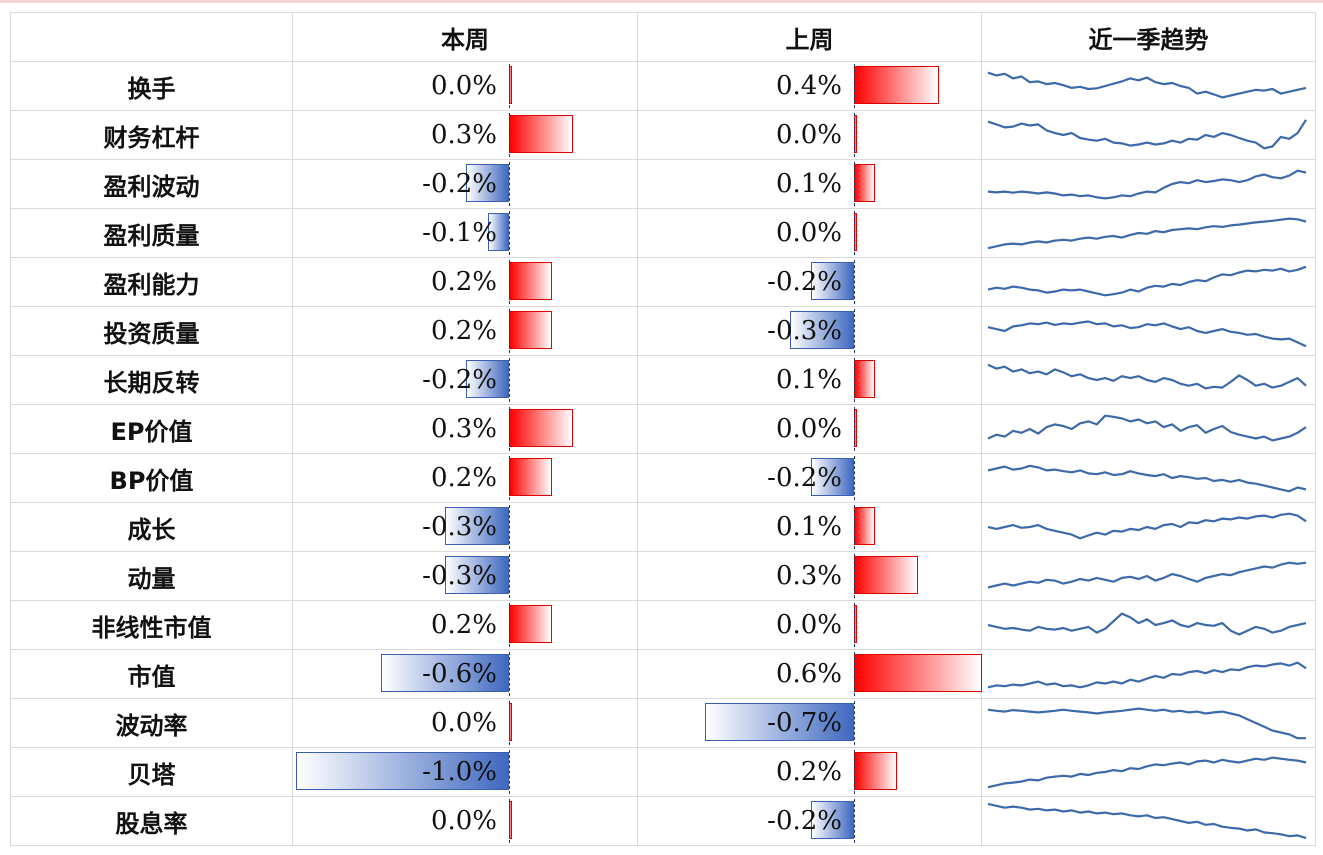 The image size is (1323, 855). What do you see at coordinates (151, 772) in the screenshot?
I see `factor-name: 贝塔` at bounding box center [151, 772].